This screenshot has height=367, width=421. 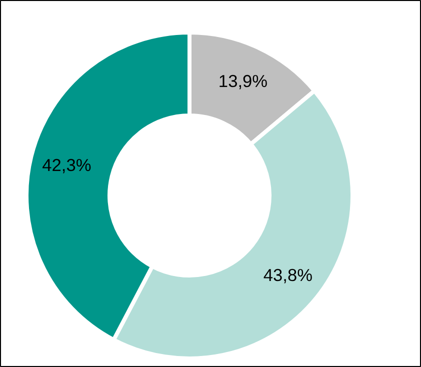 I want to click on data-label: 42,3%, so click(x=67, y=165).